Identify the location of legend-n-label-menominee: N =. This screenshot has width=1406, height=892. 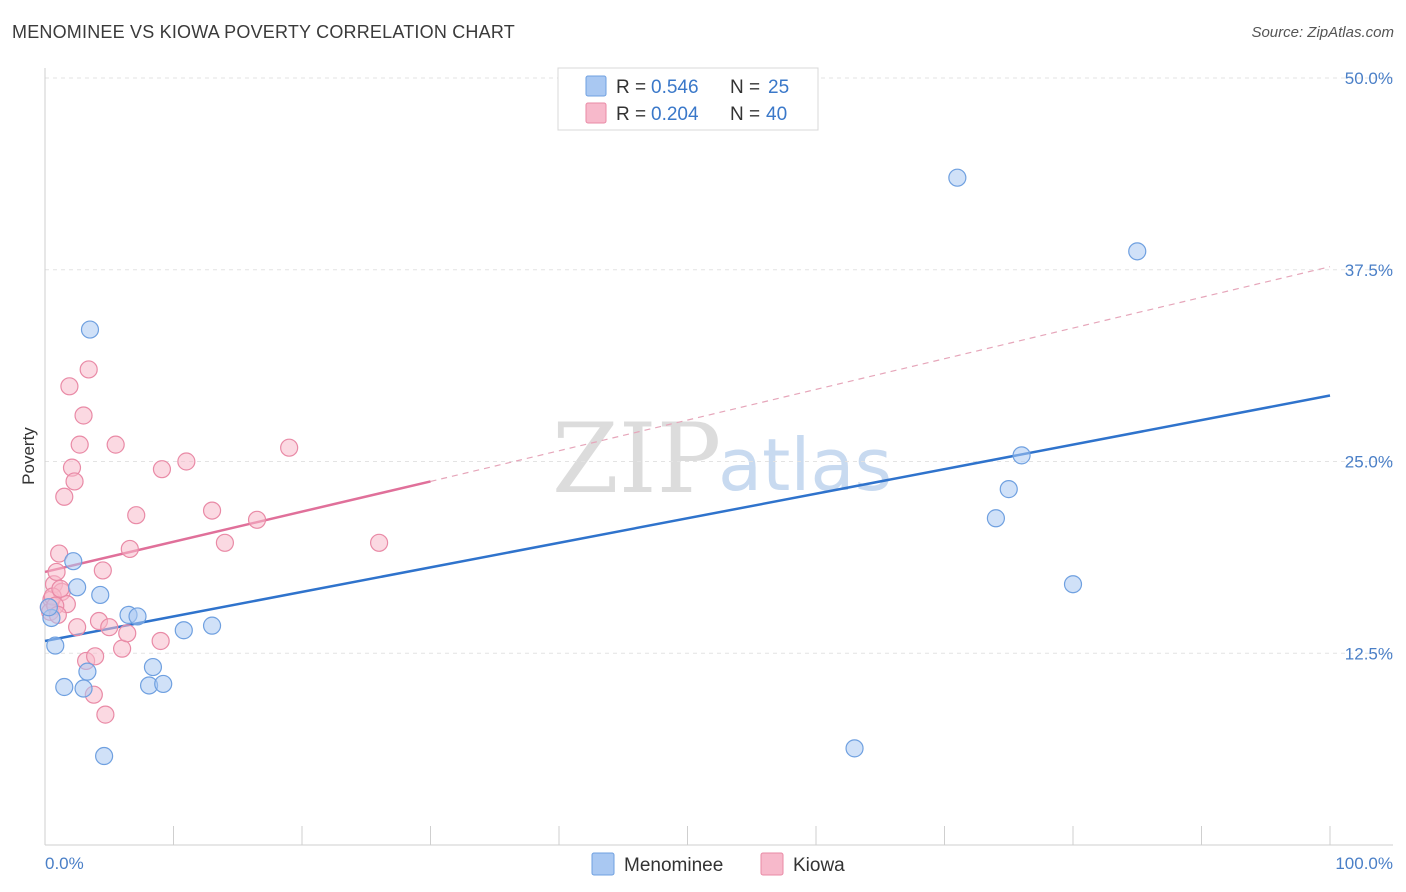
(745, 87).